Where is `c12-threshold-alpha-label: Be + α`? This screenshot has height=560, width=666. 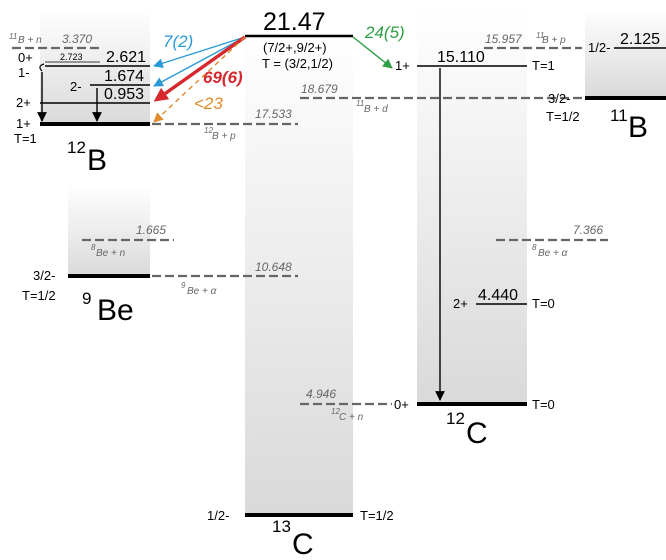
c12-threshold-alpha-label: Be + α is located at coordinates (553, 253).